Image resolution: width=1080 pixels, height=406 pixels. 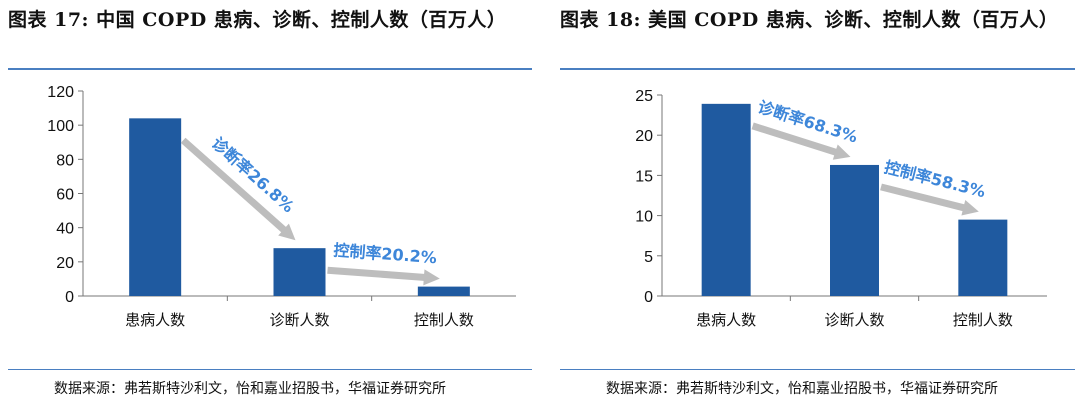 I want to click on y-tick-label: 80, so click(x=65, y=160).